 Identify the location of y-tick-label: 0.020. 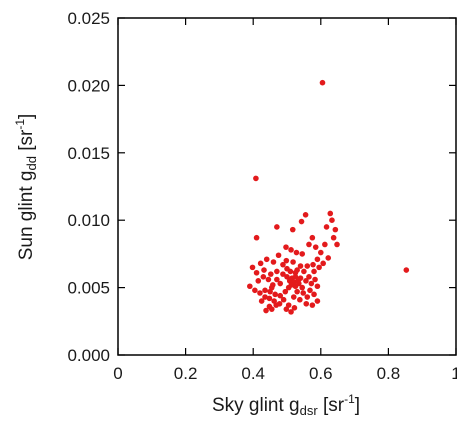
(88, 85).